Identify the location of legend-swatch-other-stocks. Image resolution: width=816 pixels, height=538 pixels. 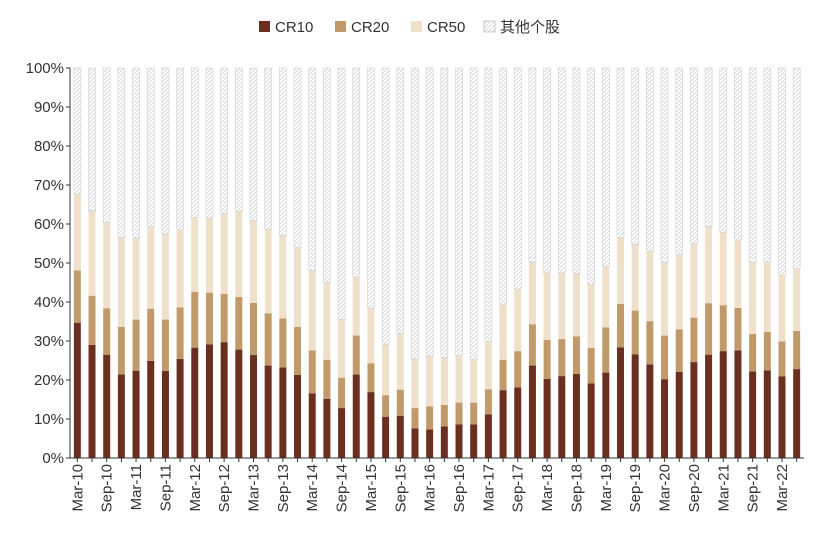
(489, 26).